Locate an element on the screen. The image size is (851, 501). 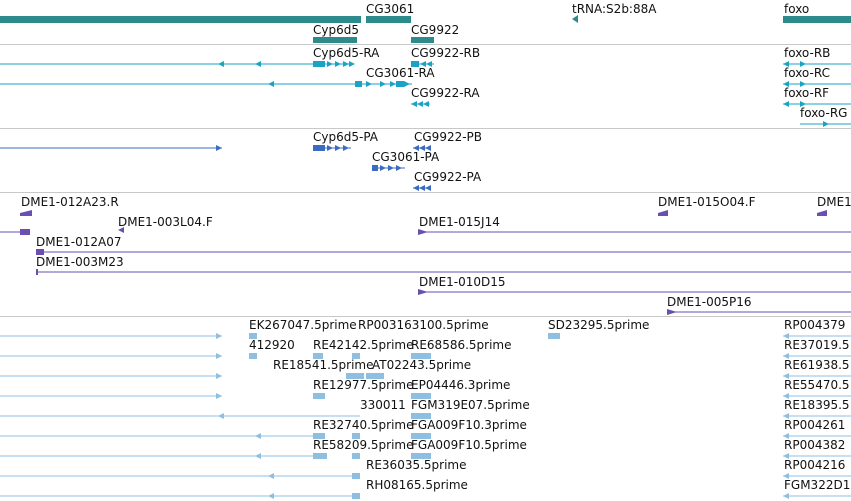
gene-label: tRNA:S2b:88A is located at coordinates (614, 9).